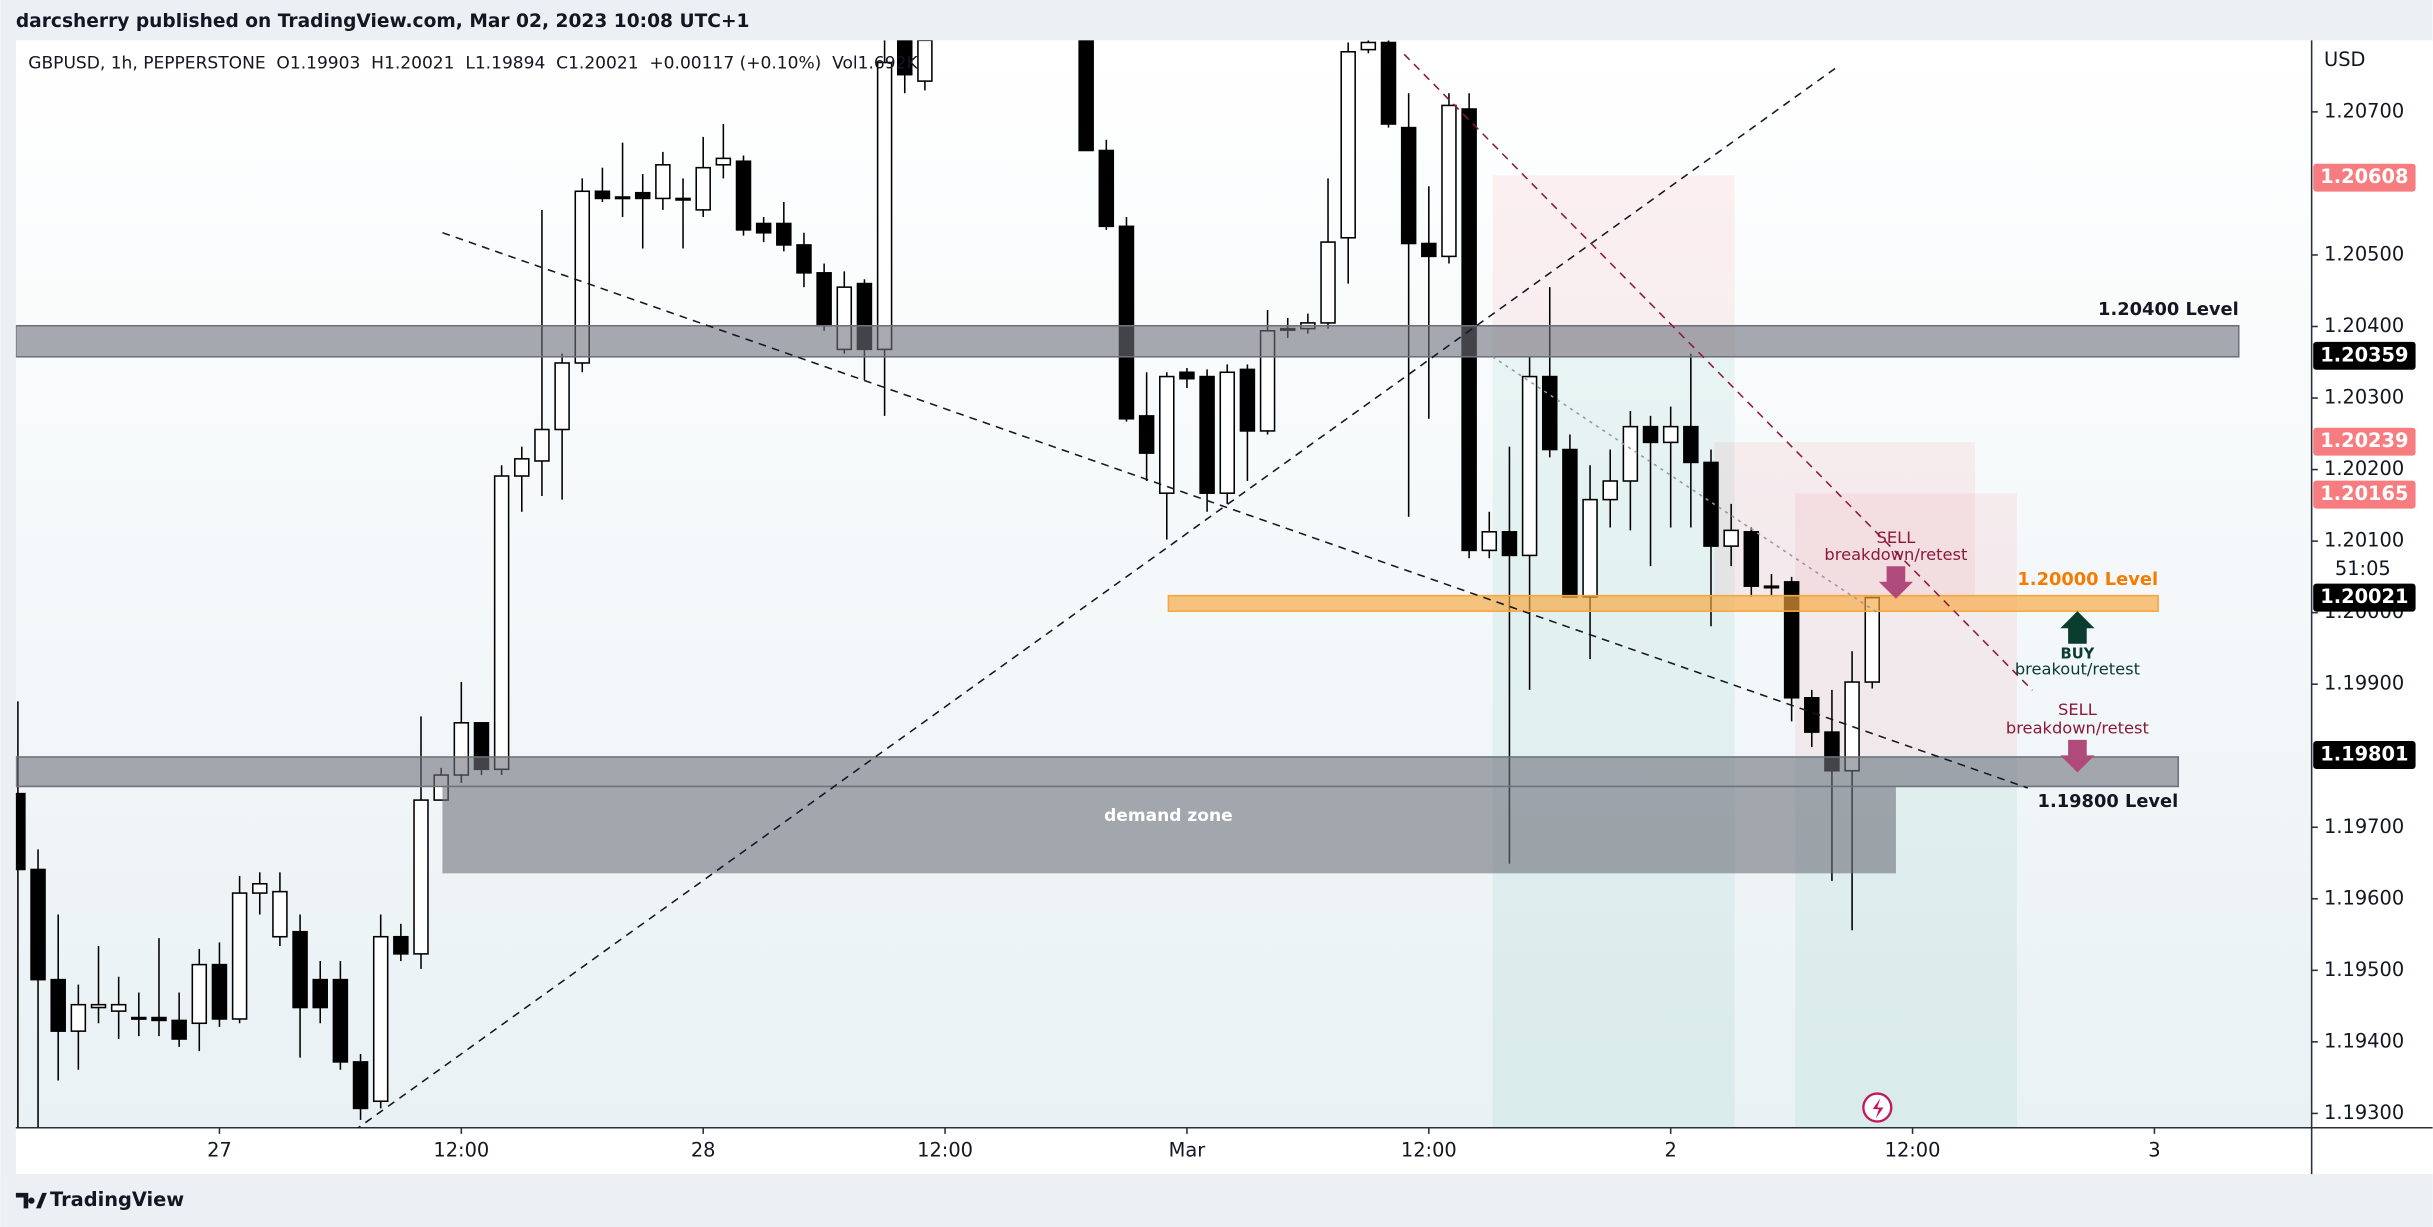  I want to click on y-tick-label: 1.19700, so click(2364, 826).